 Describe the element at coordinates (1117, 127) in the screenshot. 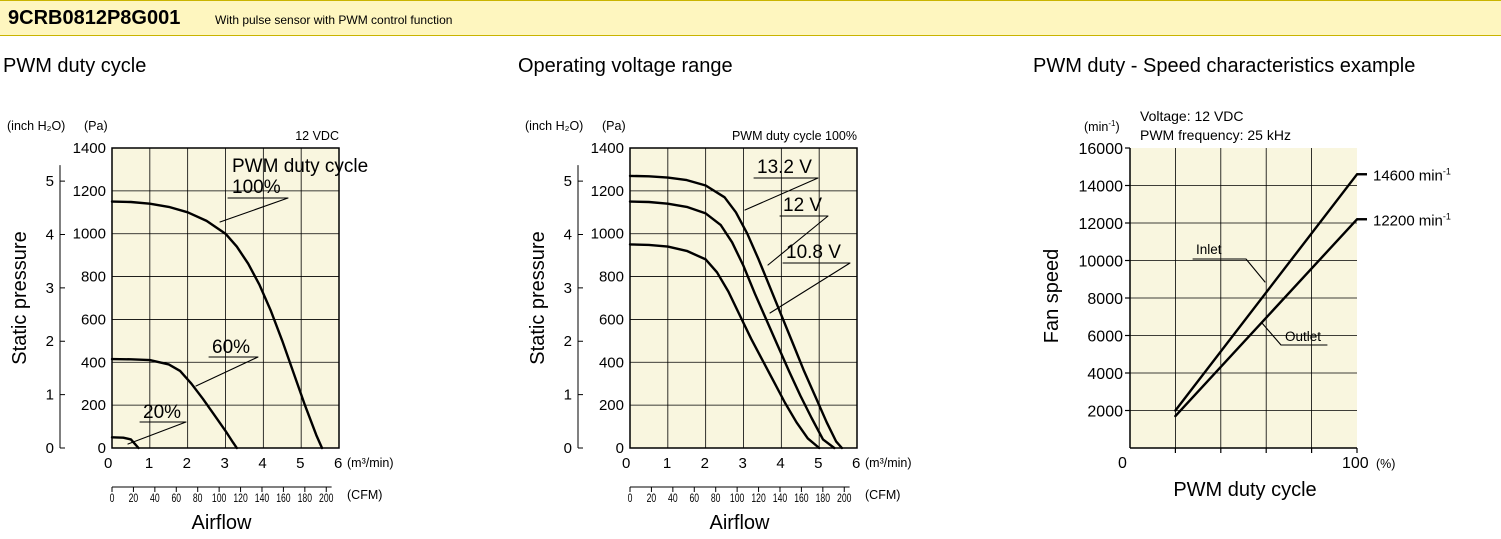

I see `y-unit-close: )` at that location.